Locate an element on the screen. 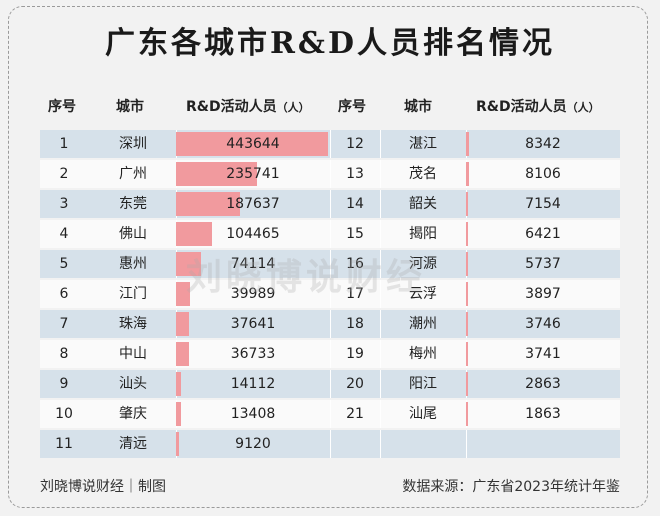 The height and width of the screenshot is (516, 660). rank-cell: 16 is located at coordinates (355, 264).